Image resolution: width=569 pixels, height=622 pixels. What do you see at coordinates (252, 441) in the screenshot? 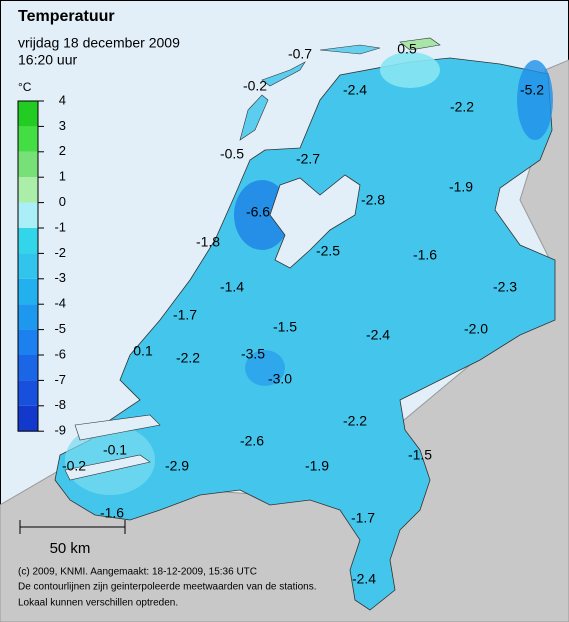
I see `station-value: -2.6` at bounding box center [252, 441].